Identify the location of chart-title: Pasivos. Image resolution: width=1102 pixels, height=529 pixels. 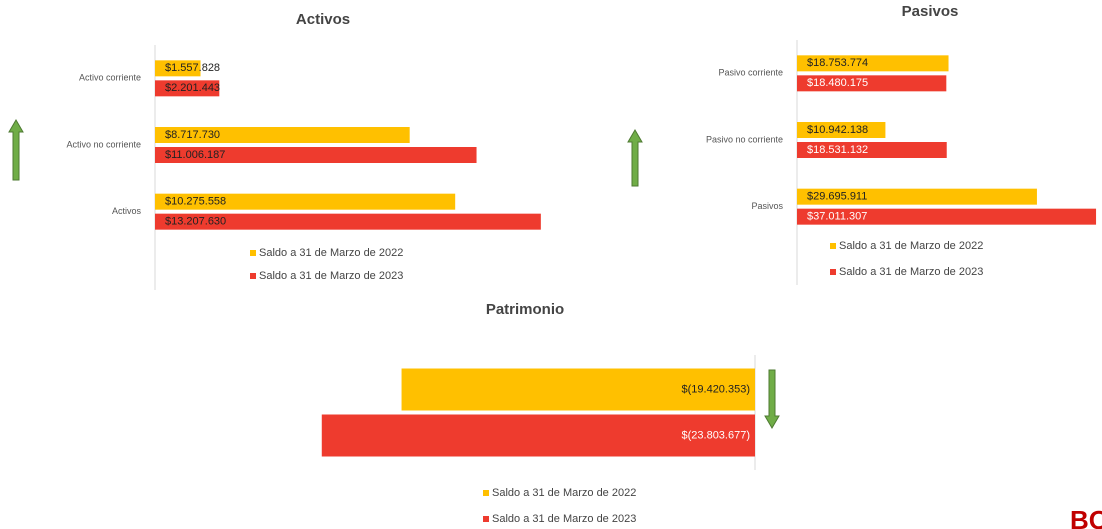
(930, 11).